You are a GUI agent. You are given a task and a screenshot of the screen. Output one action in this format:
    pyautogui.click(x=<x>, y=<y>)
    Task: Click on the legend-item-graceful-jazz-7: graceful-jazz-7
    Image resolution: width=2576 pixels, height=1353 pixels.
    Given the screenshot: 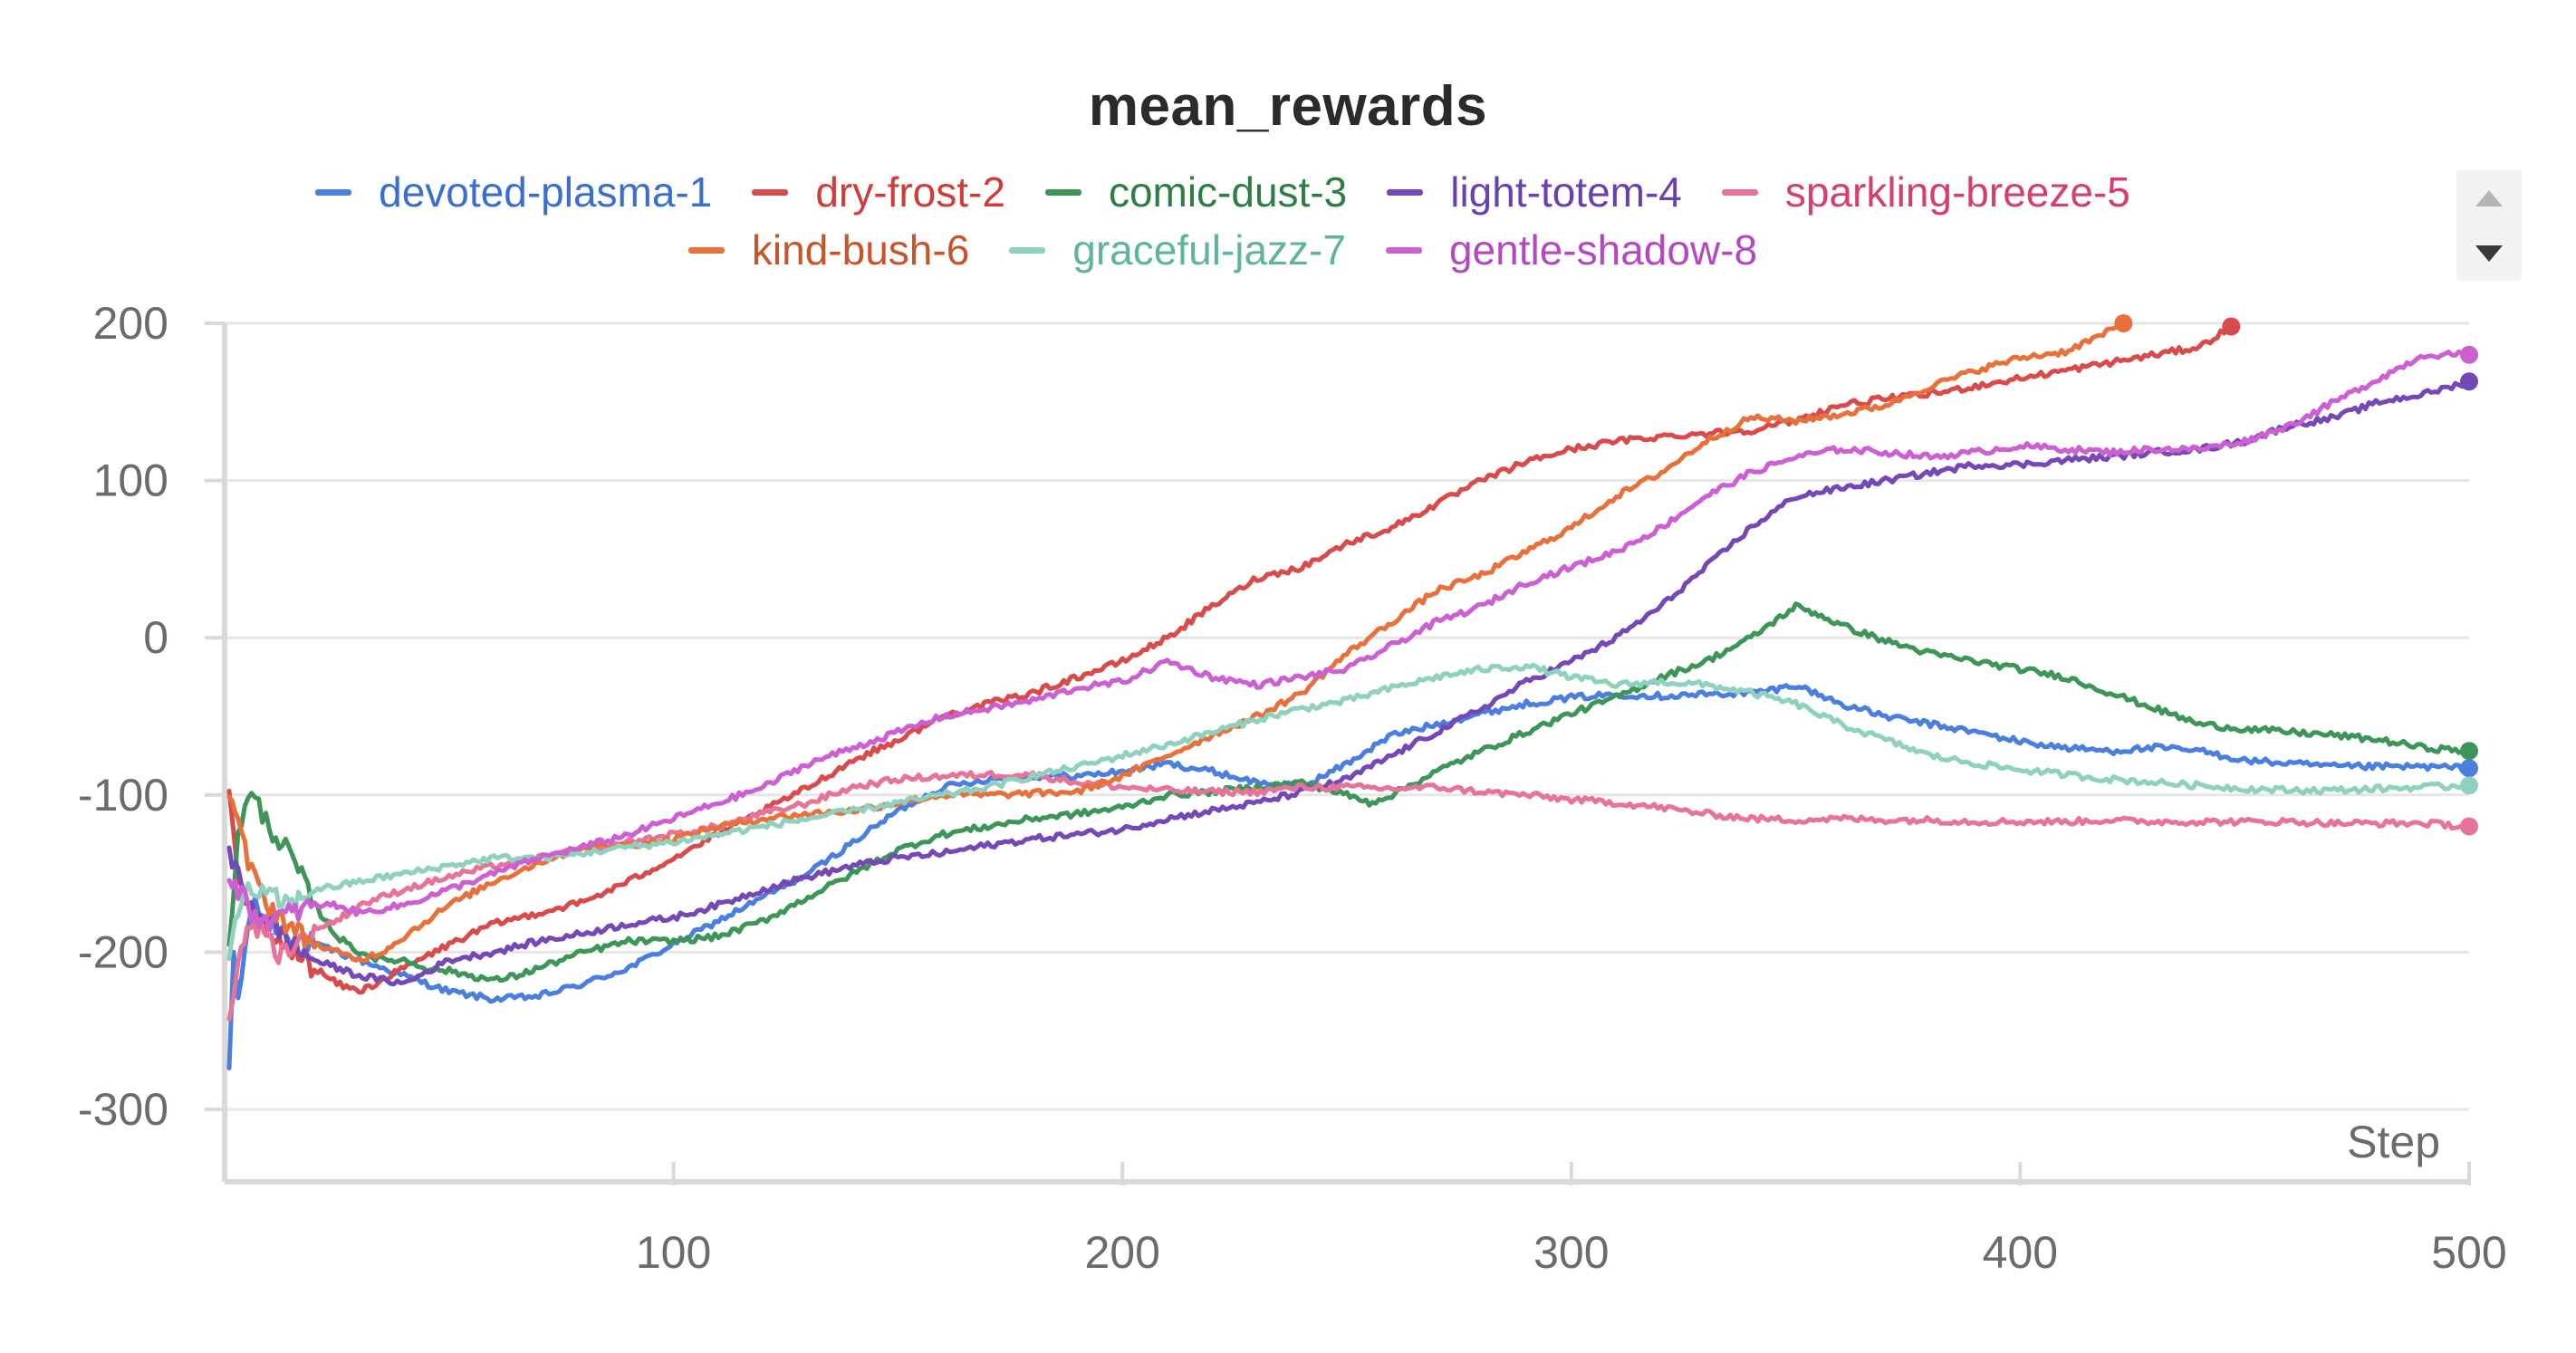 What is the action you would take?
    pyautogui.click(x=1177, y=250)
    